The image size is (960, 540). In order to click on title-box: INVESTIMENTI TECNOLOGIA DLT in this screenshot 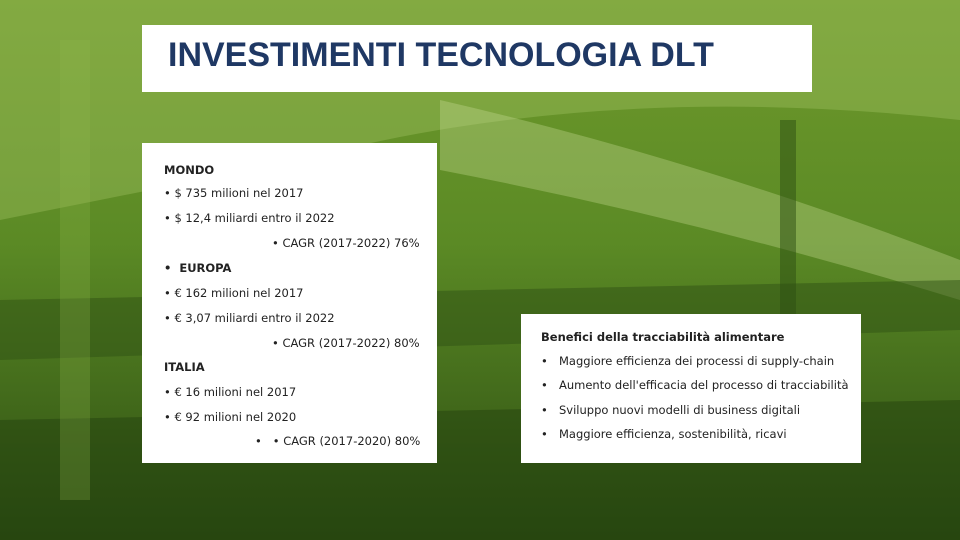, I will do `click(477, 58)`.